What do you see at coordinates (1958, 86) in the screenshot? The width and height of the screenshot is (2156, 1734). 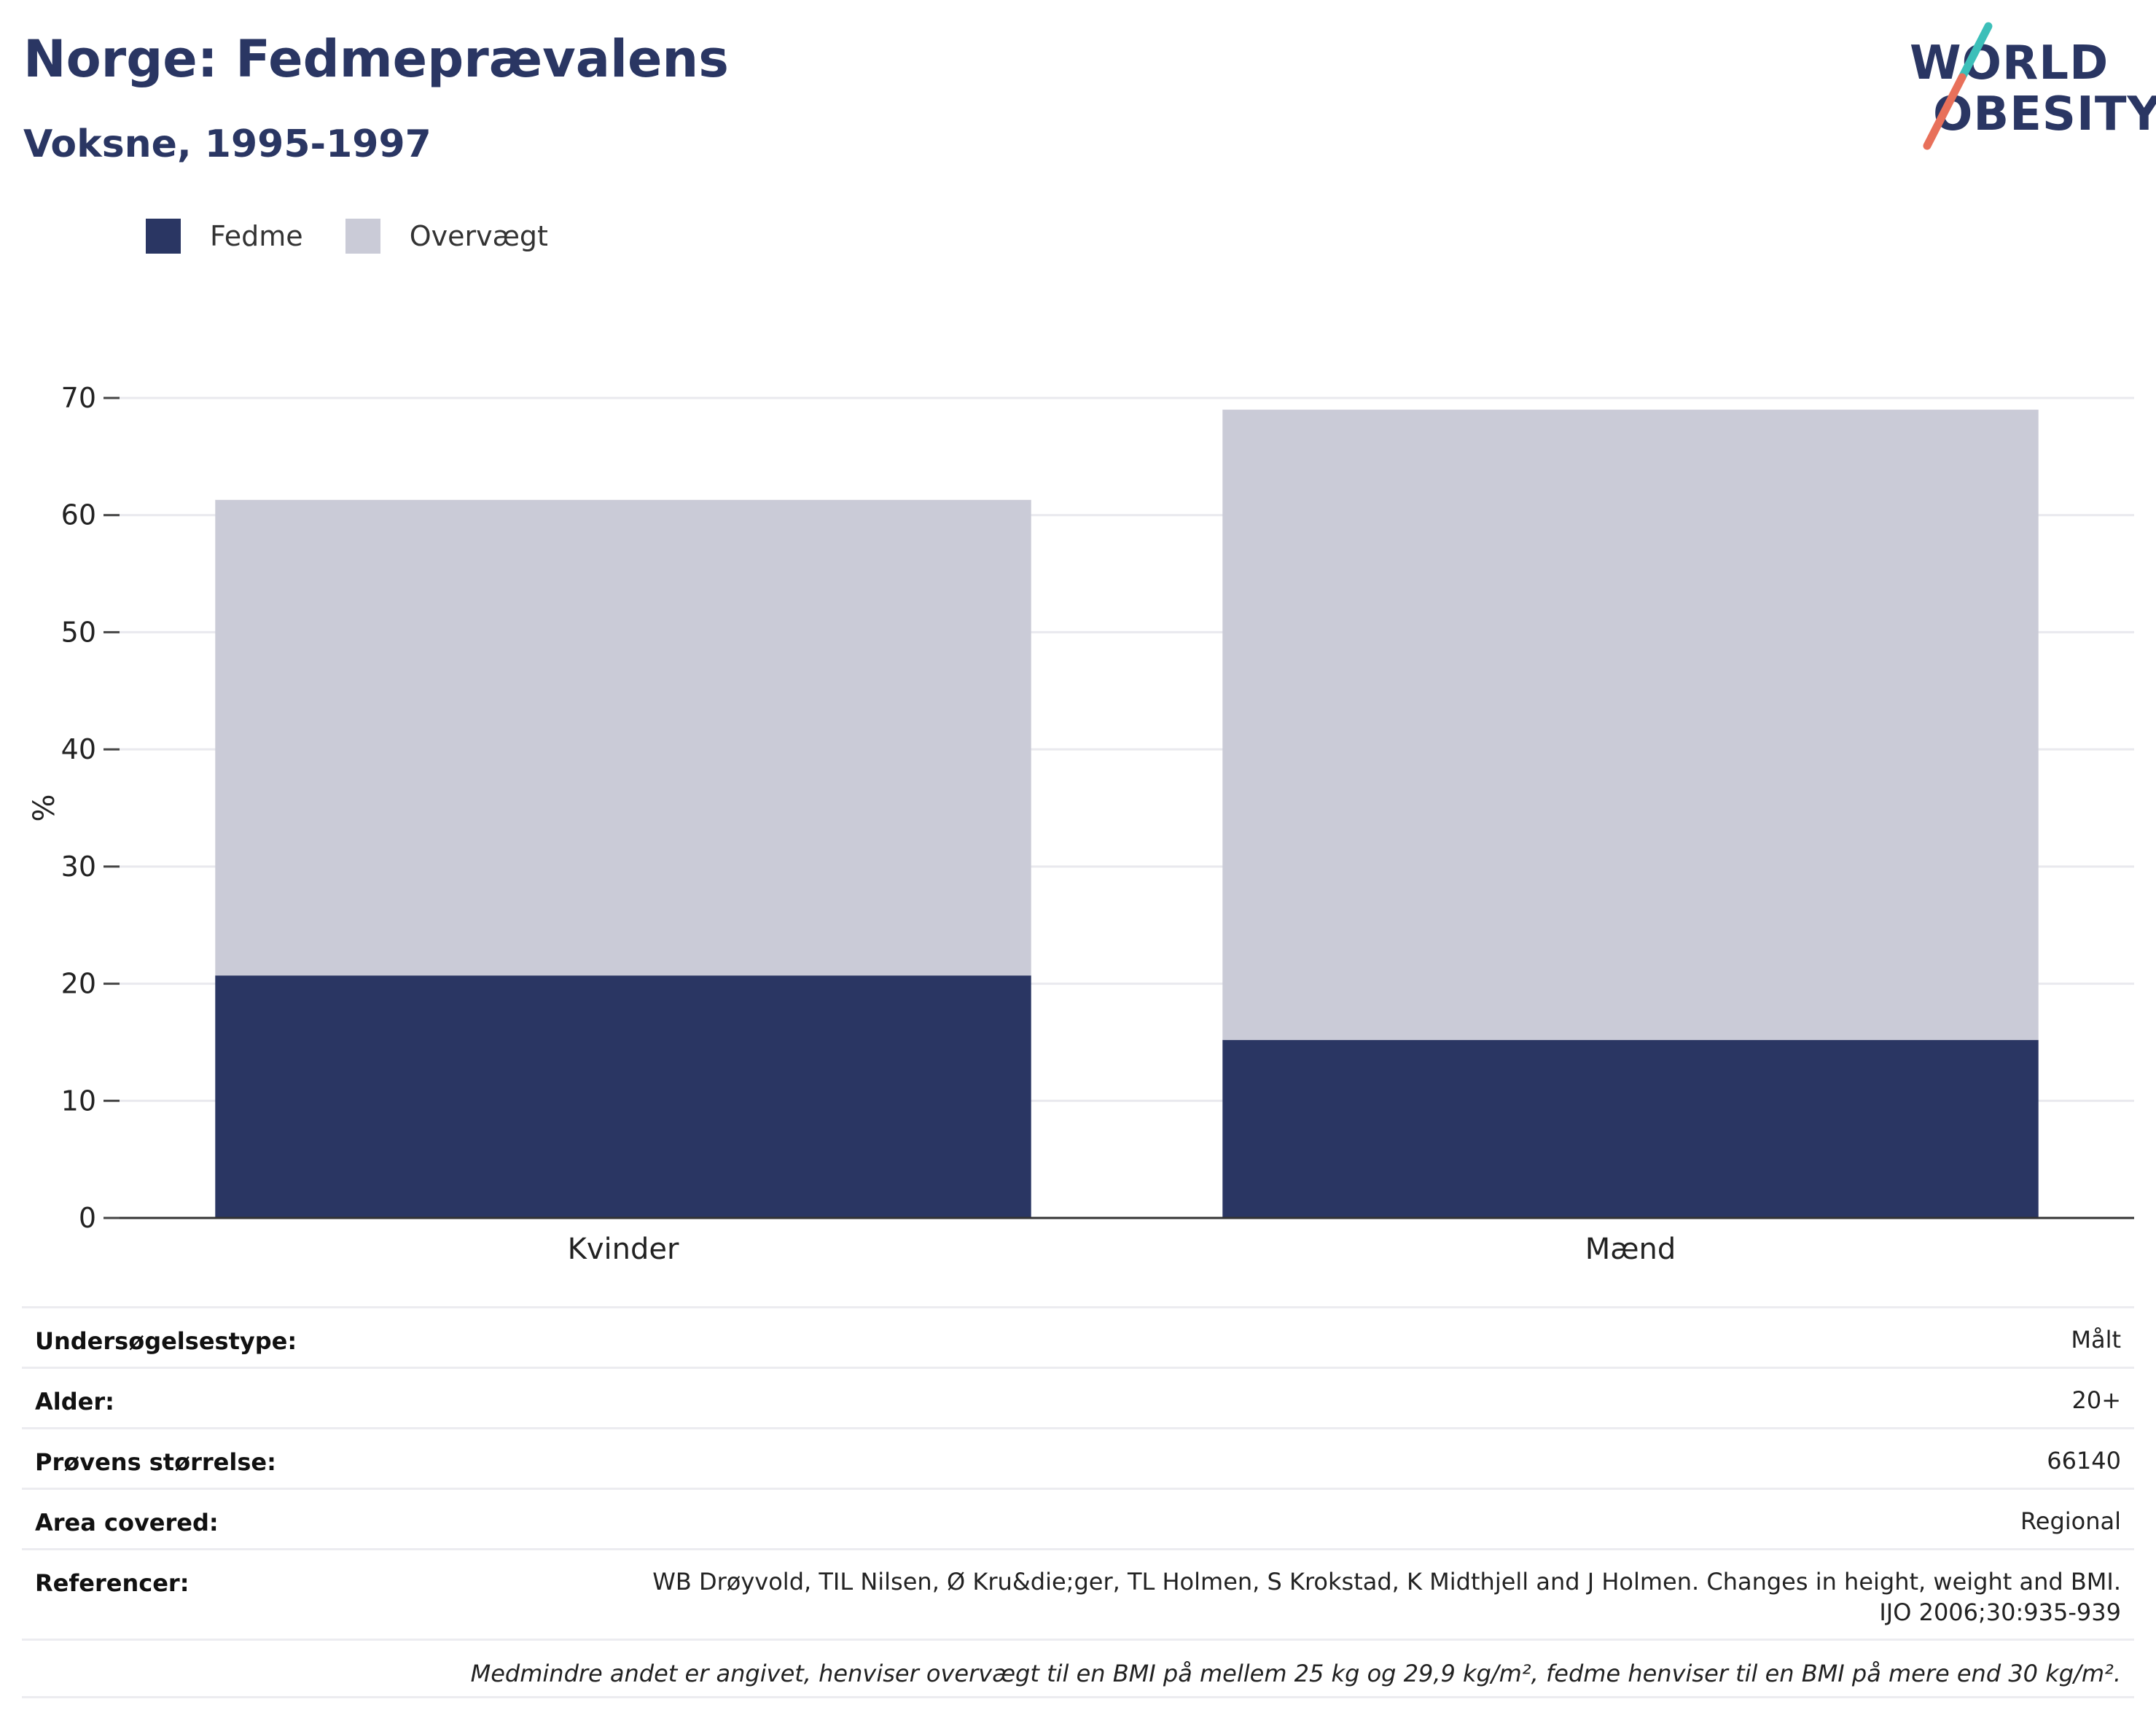 I see `logo-slash-icon` at bounding box center [1958, 86].